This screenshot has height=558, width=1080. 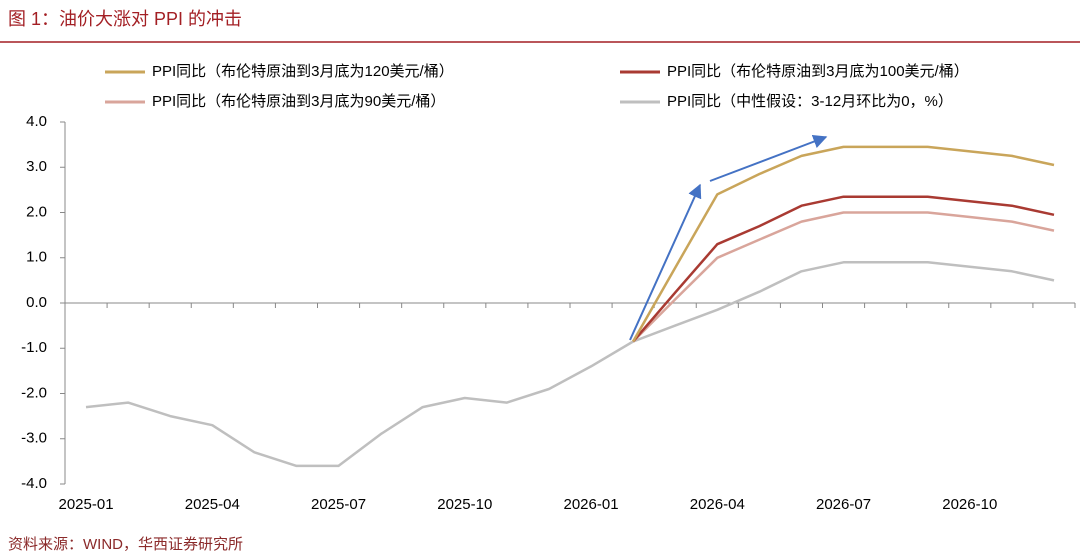 What do you see at coordinates (86, 504) in the screenshot?
I see `x-tick-label: 2025-01` at bounding box center [86, 504].